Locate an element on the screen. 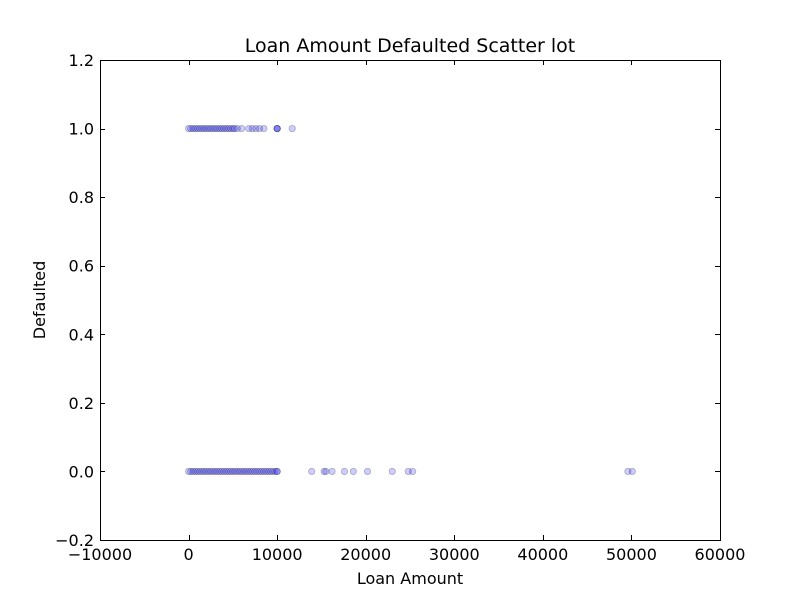 The width and height of the screenshot is (800, 604). x-tick-label: −10000 is located at coordinates (100, 554).